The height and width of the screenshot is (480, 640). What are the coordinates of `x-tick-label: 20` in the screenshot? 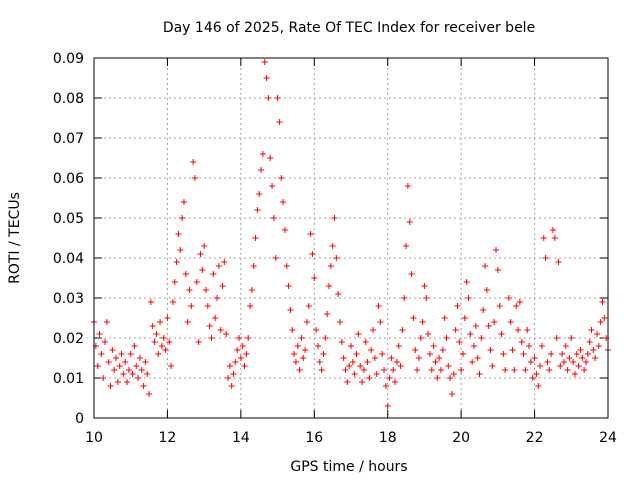 It's located at (461, 438).